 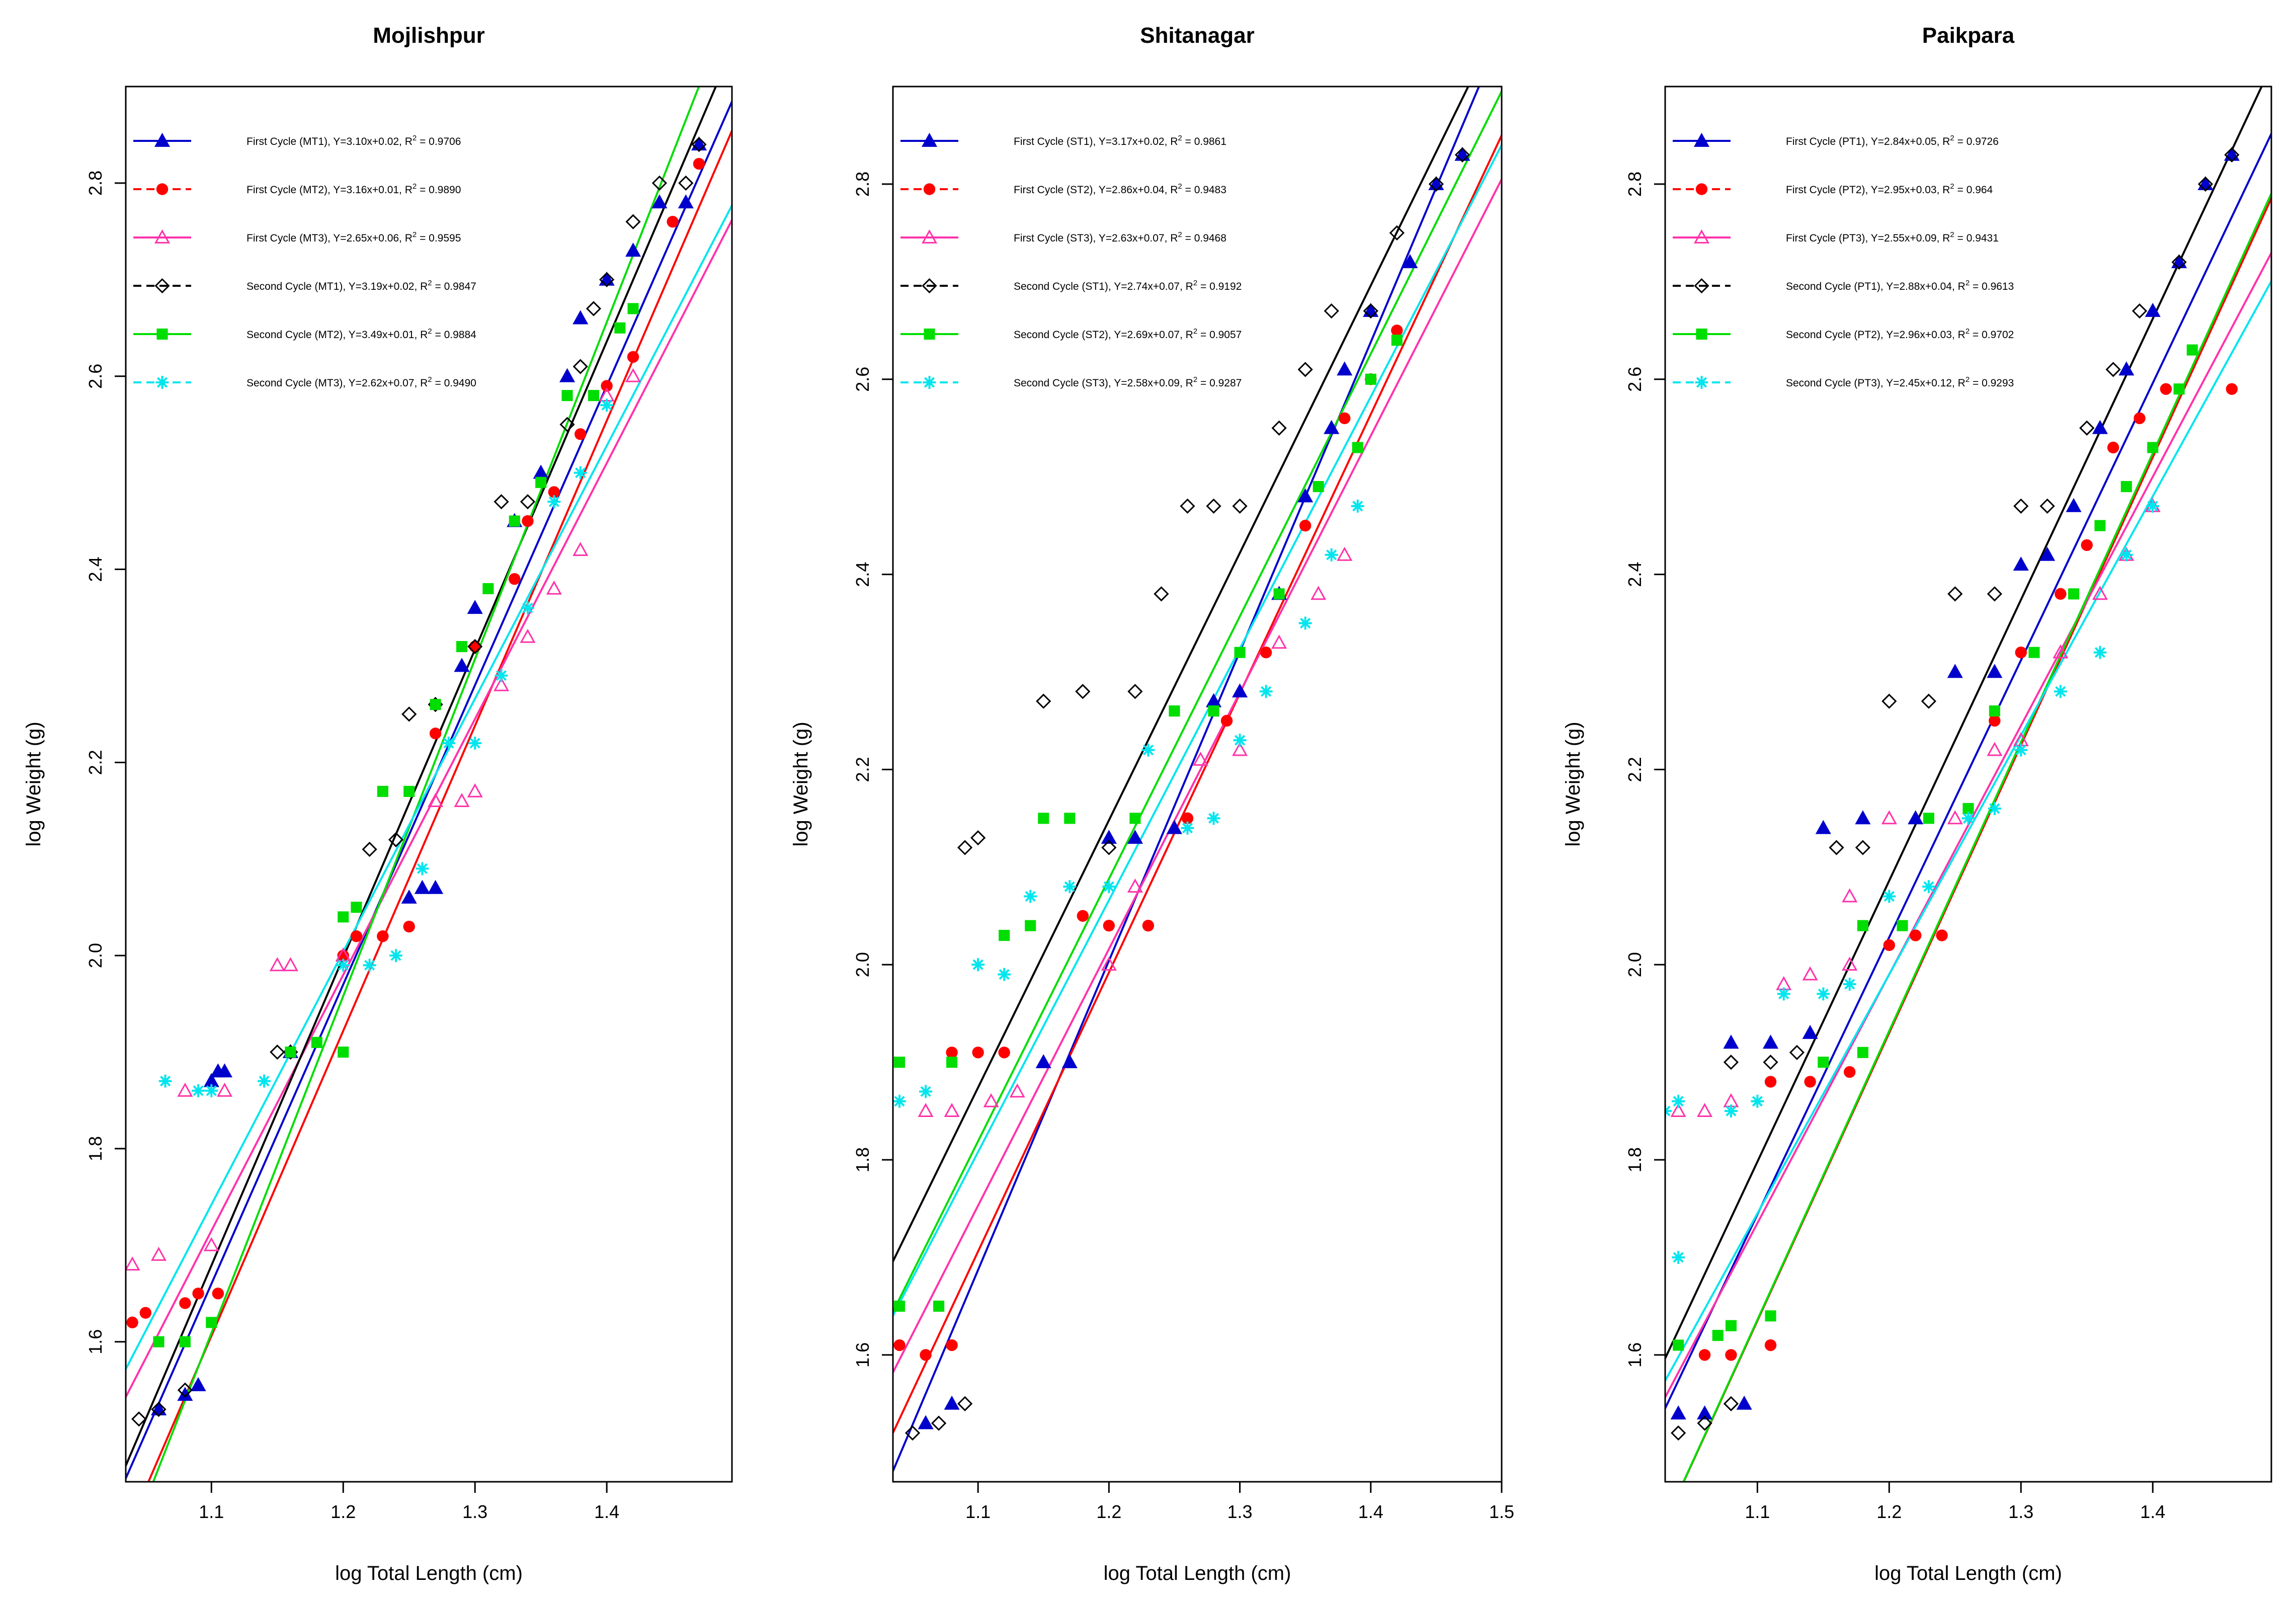 What do you see at coordinates (862, 379) in the screenshot?
I see `y-tick-label: 2.6` at bounding box center [862, 379].